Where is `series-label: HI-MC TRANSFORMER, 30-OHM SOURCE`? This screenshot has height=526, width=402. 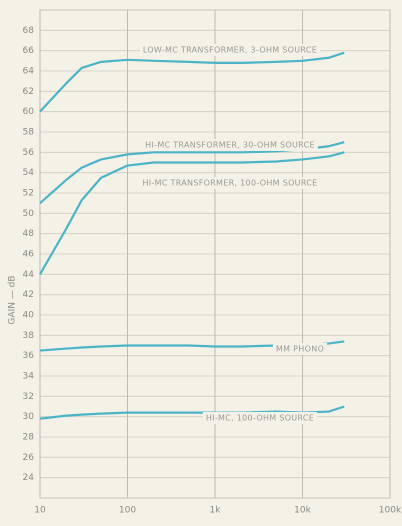
series-label: HI-MC TRANSFORMER, 30-OHM SOURCE is located at coordinates (230, 145).